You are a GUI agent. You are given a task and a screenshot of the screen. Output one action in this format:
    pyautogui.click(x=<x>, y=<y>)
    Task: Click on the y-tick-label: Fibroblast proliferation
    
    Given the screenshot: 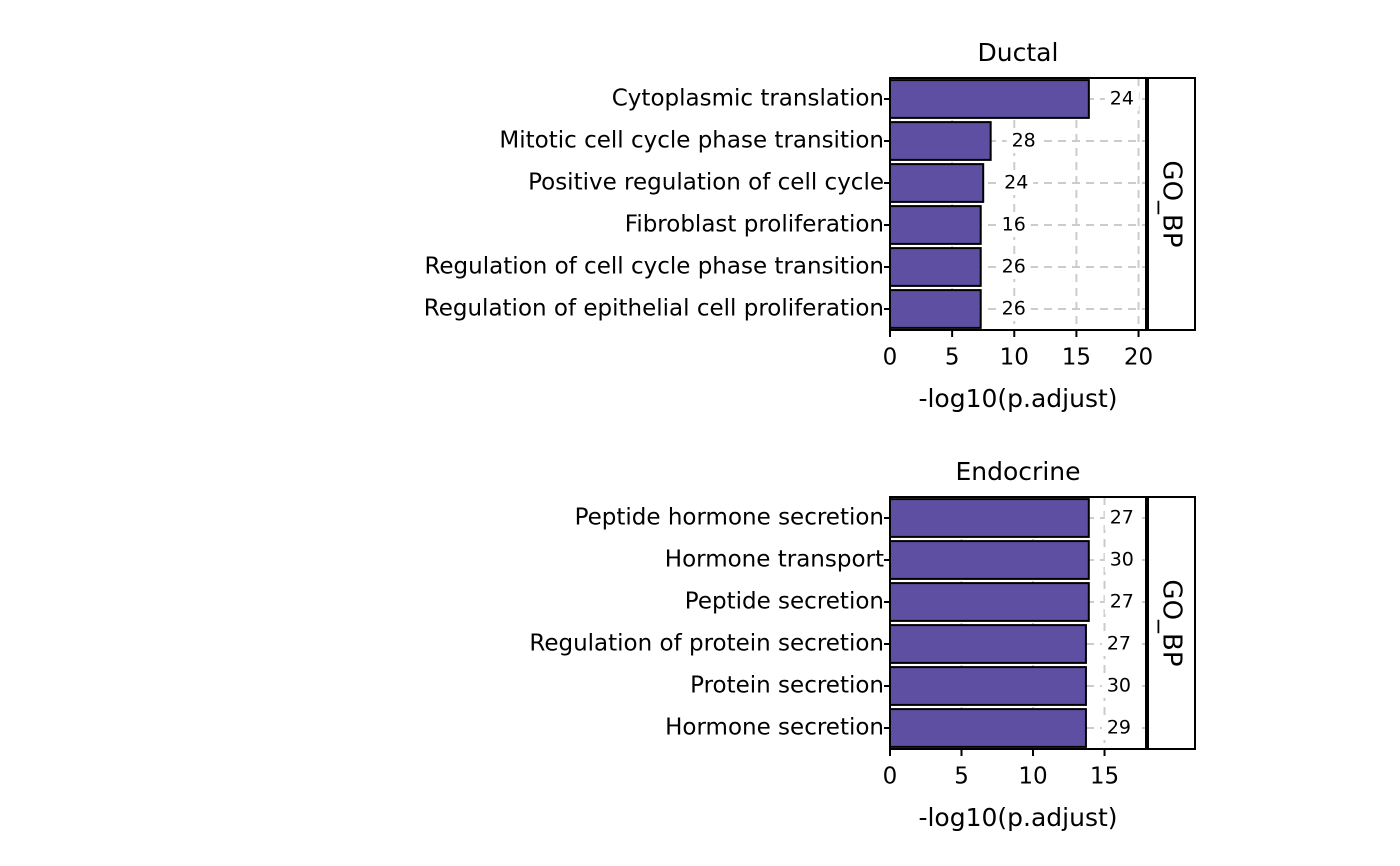 What is the action you would take?
    pyautogui.click(x=754, y=225)
    